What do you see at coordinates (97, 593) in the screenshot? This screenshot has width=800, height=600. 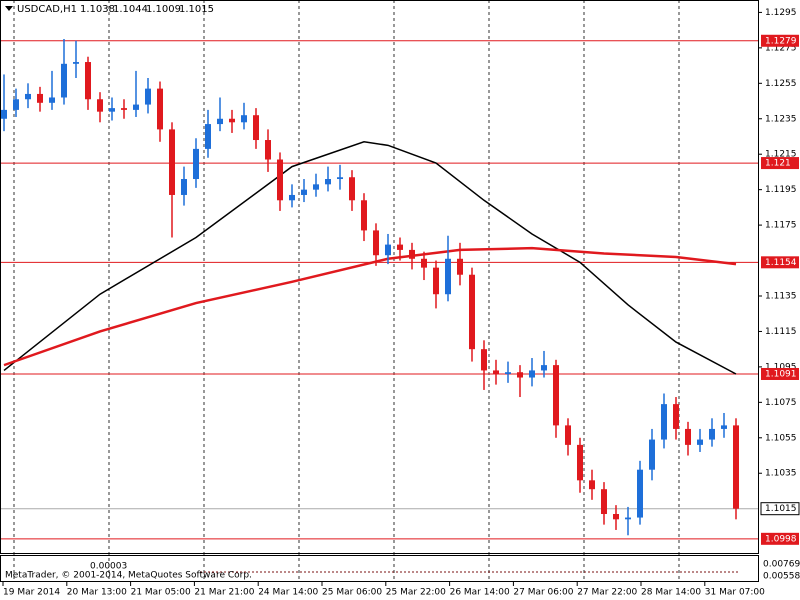 I see `x-tick-label: 20 Mar 13:00` at bounding box center [97, 593].